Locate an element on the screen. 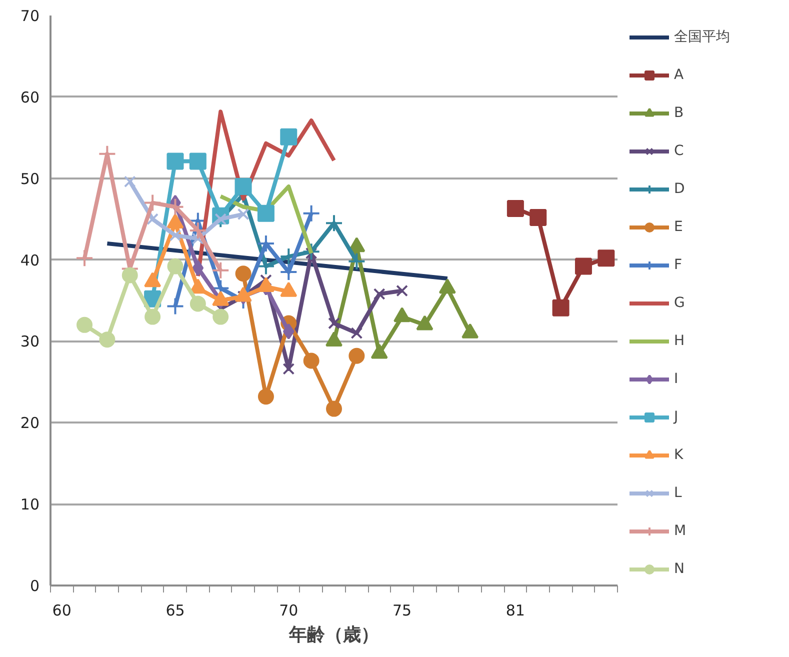 Image resolution: width=789 pixels, height=657 pixels. y-tick-label: 10 is located at coordinates (30, 505).